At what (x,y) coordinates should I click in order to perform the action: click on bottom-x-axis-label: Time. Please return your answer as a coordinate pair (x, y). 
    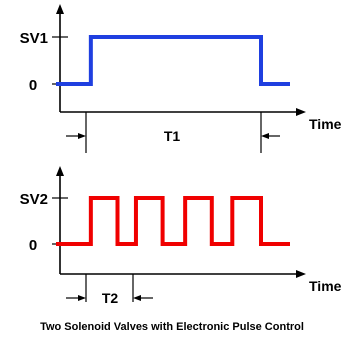
    Looking at the image, I should click on (325, 286).